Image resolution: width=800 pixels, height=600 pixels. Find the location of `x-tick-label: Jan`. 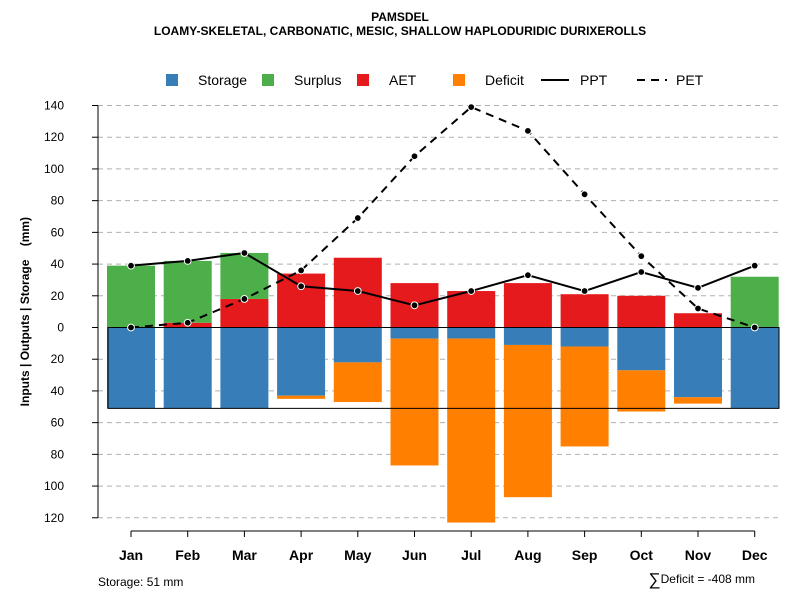

x-tick-label: Jan is located at coordinates (131, 555).